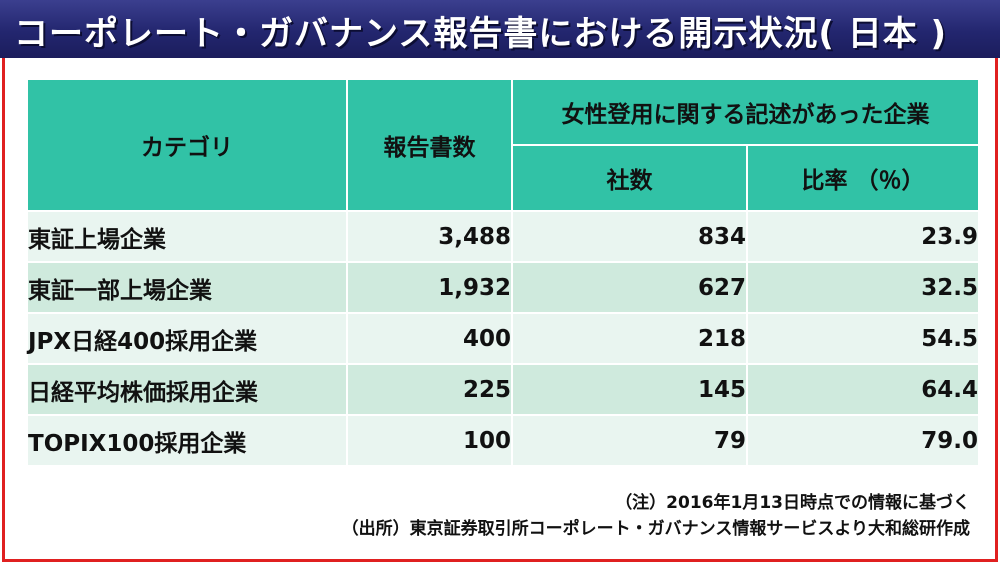 This screenshot has width=1000, height=565. Describe the element at coordinates (863, 389) in the screenshot. I see `cell-ratio: 64.4` at that location.